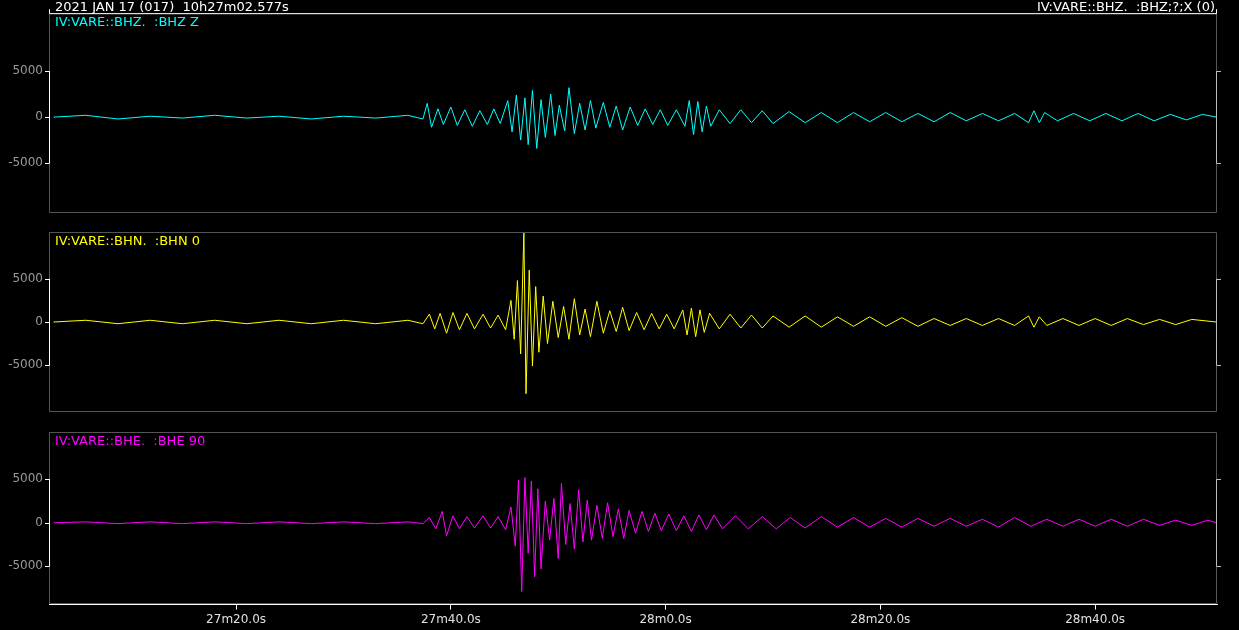 The image size is (1239, 630). What do you see at coordinates (172, 7) in the screenshot?
I see `chart-title: 2021 JAN 17 (017) 10h27m02.577s` at bounding box center [172, 7].